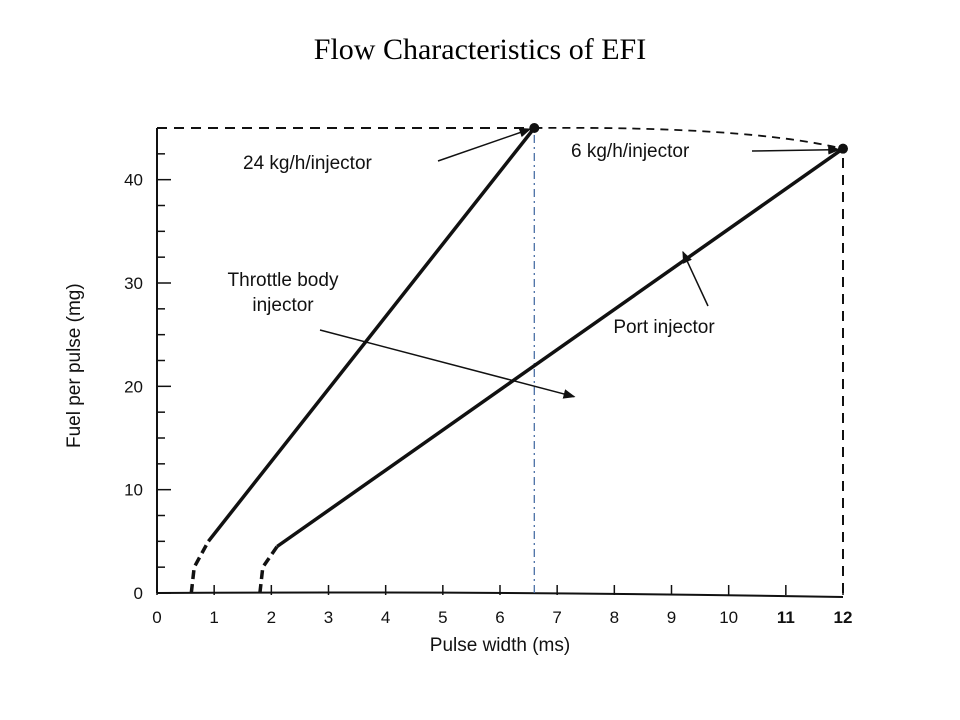 Image resolution: width=960 pixels, height=720 pixels. What do you see at coordinates (671, 617) in the screenshot?
I see `x-tick-label: 9` at bounding box center [671, 617].